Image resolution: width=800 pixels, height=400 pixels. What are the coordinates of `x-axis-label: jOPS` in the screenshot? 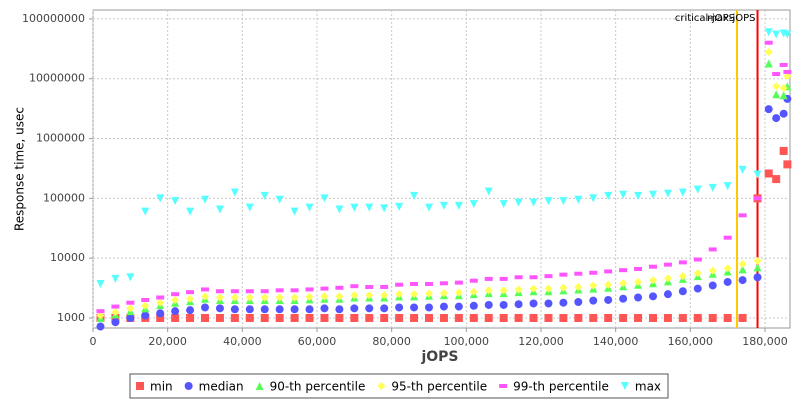 It's located at (439, 357).